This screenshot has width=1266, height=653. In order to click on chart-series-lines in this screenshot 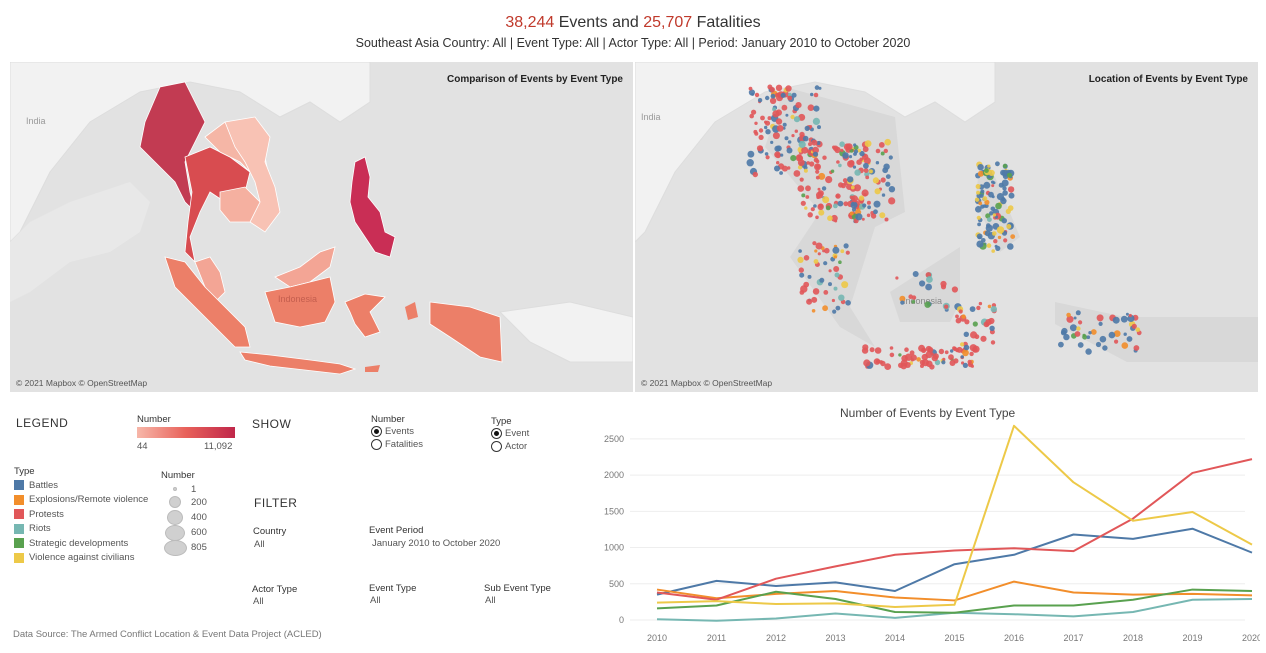, I will do `click(954, 523)`.